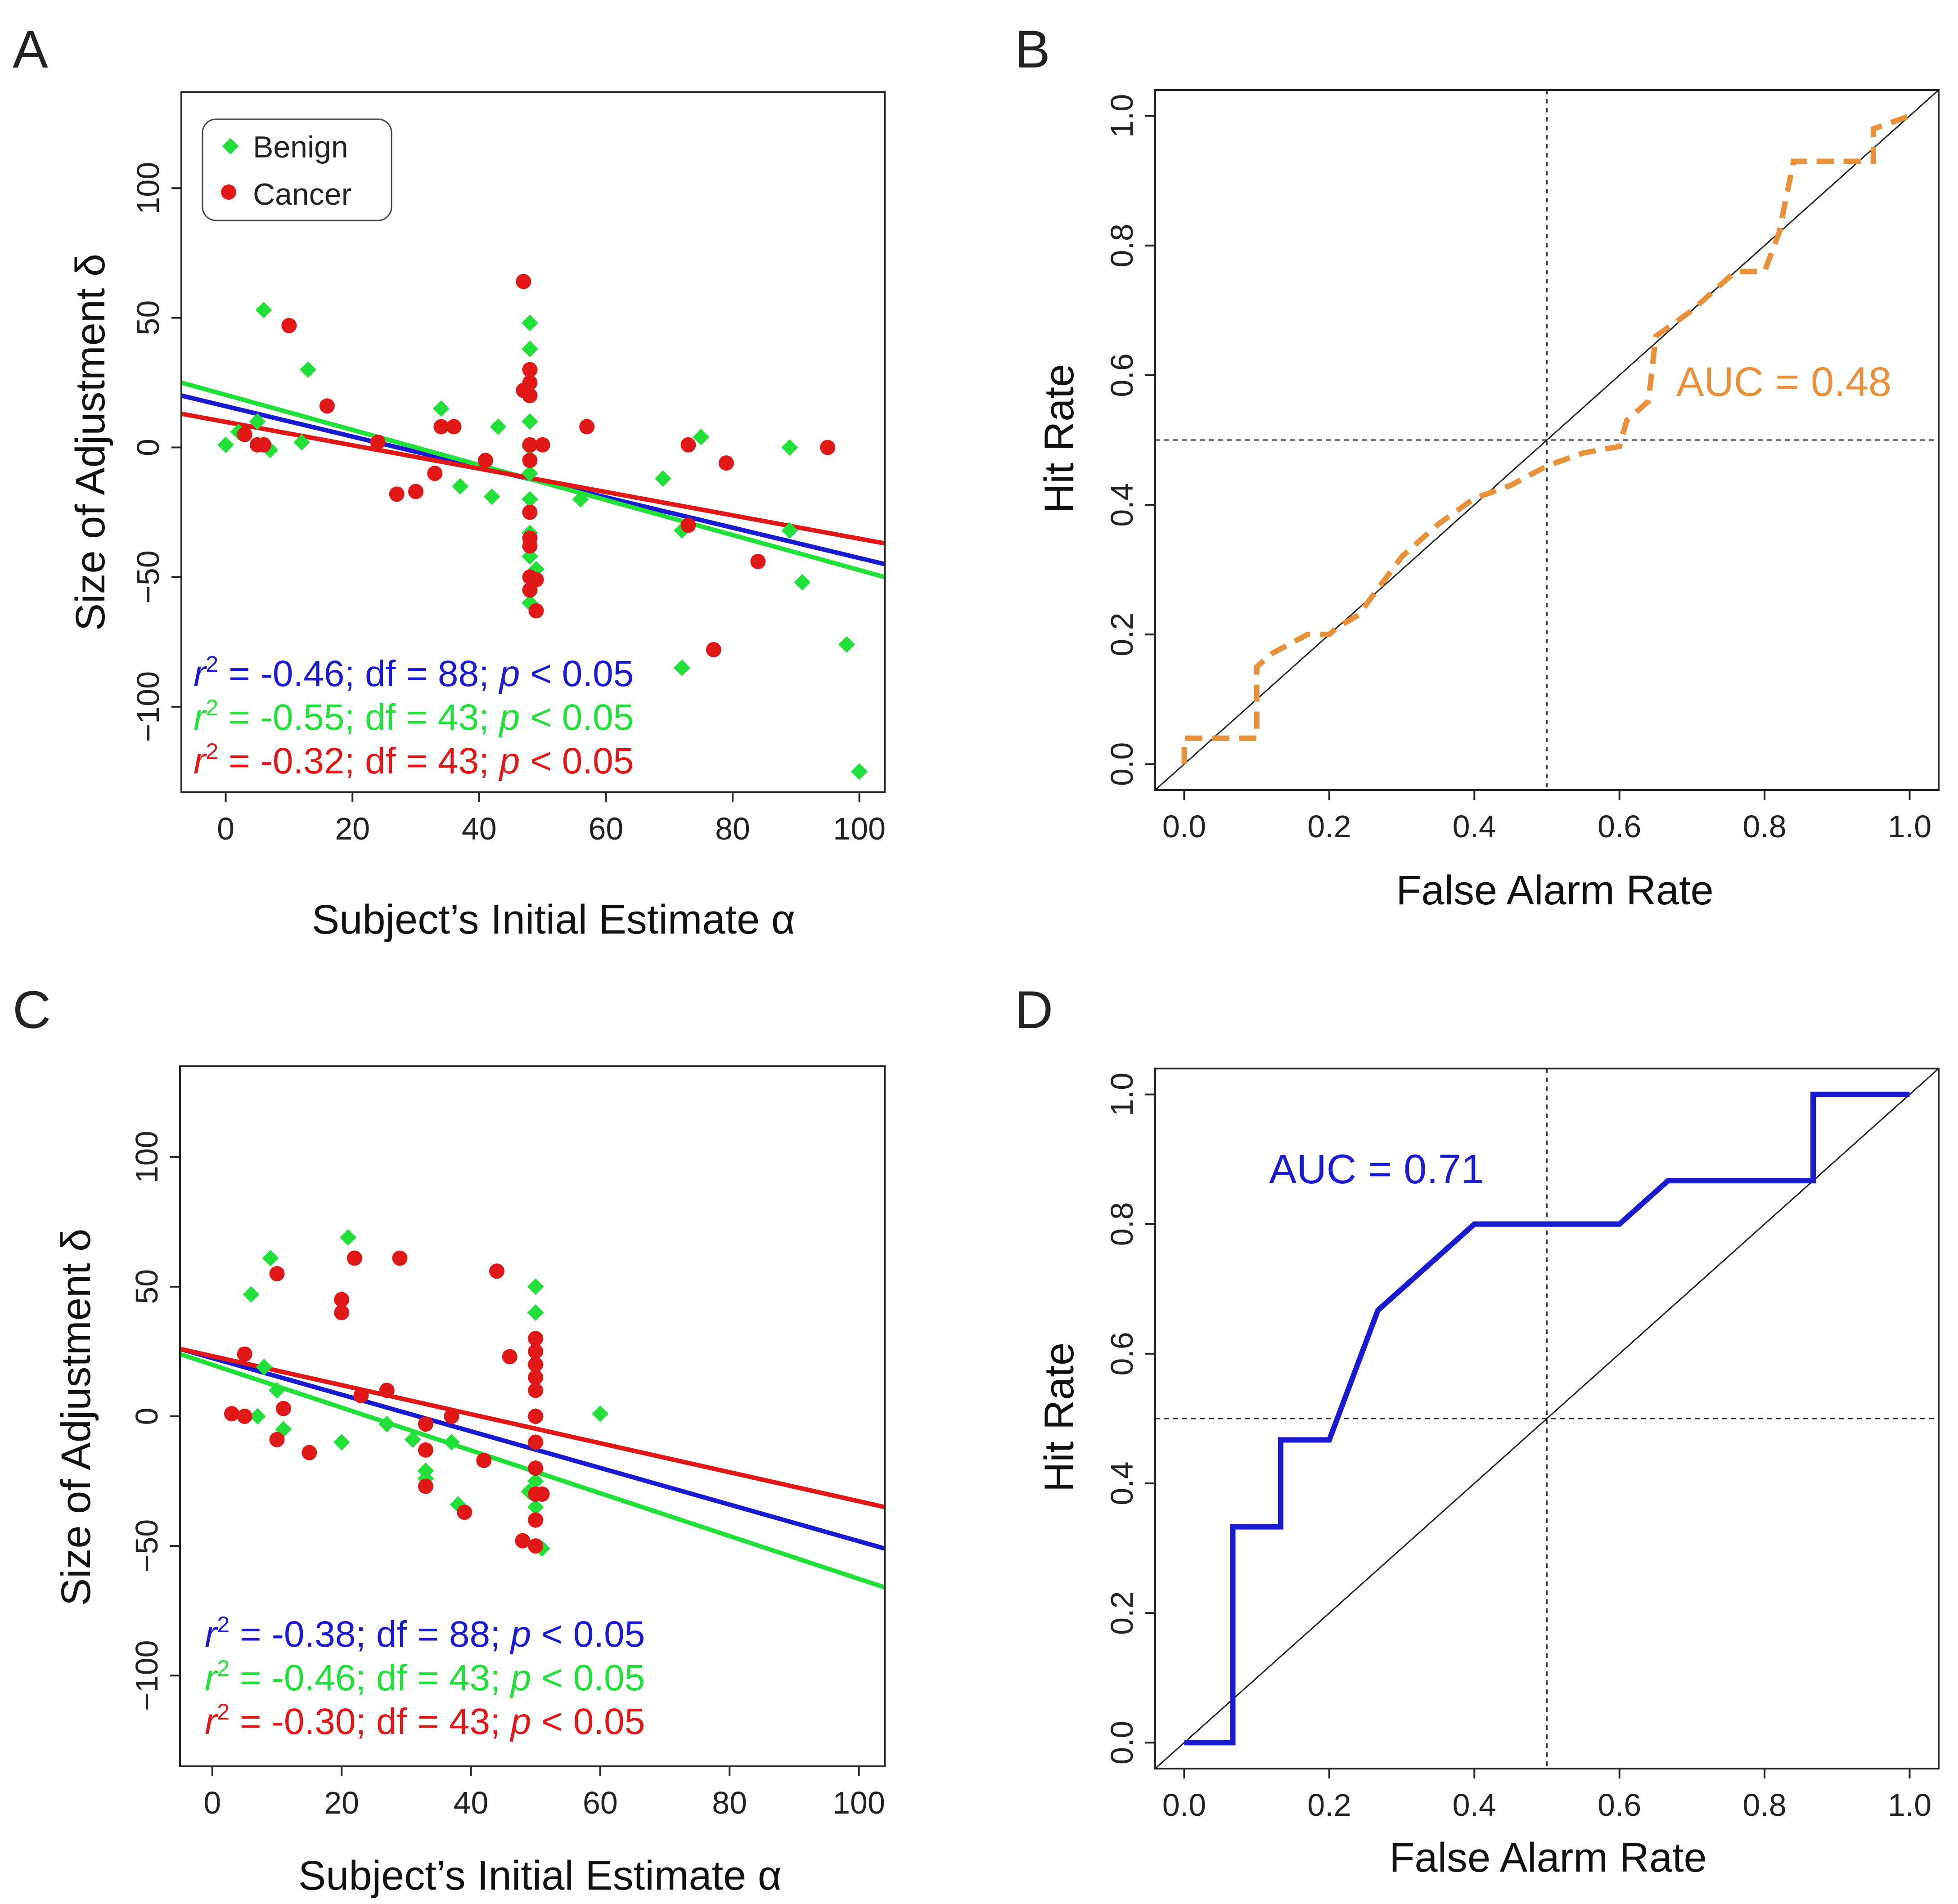 Image resolution: width=1958 pixels, height=1904 pixels. I want to click on chance-diagonal-line, so click(1547, 1418).